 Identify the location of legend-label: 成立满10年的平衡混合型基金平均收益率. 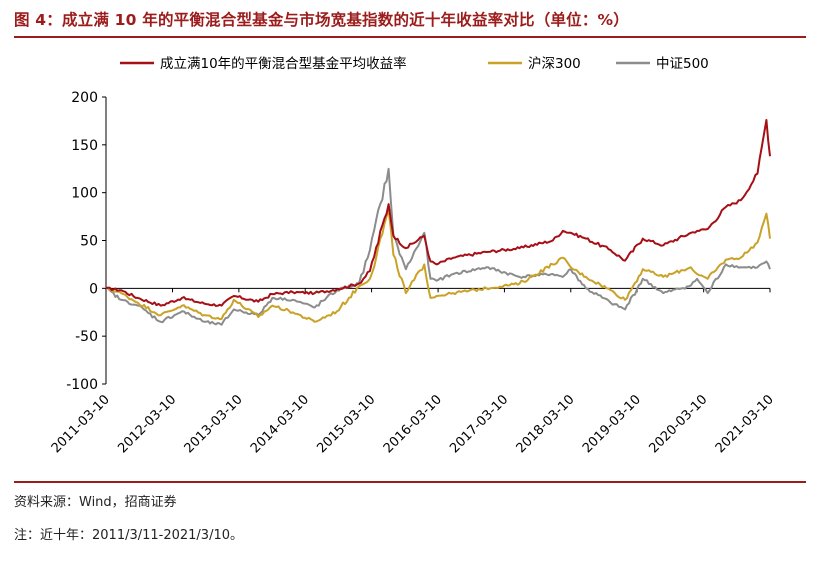
(283, 63).